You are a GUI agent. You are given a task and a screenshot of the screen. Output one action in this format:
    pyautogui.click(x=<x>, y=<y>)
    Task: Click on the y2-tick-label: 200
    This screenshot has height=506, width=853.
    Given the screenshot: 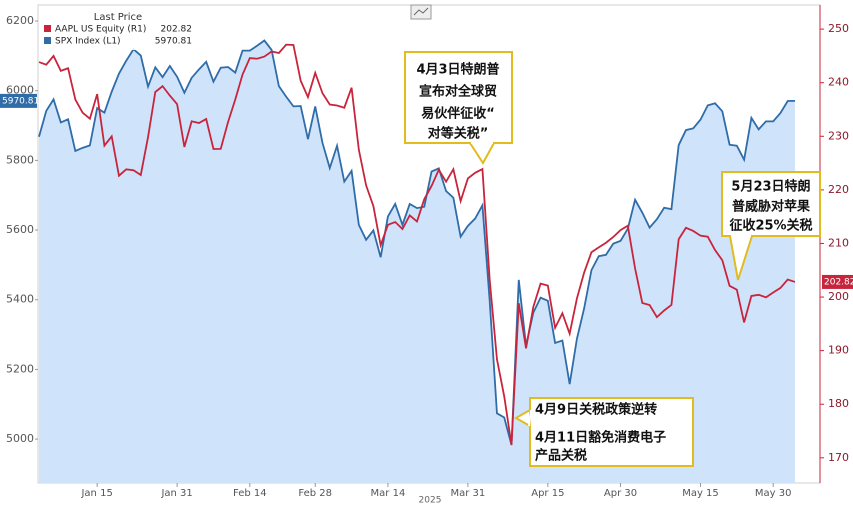 What is the action you would take?
    pyautogui.click(x=838, y=296)
    